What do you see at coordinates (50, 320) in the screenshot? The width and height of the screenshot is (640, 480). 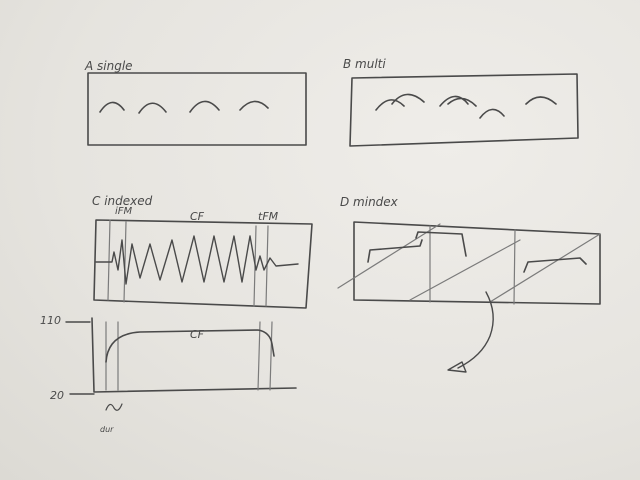 I see `panel-e-ytop-label: 110` at bounding box center [50, 320].